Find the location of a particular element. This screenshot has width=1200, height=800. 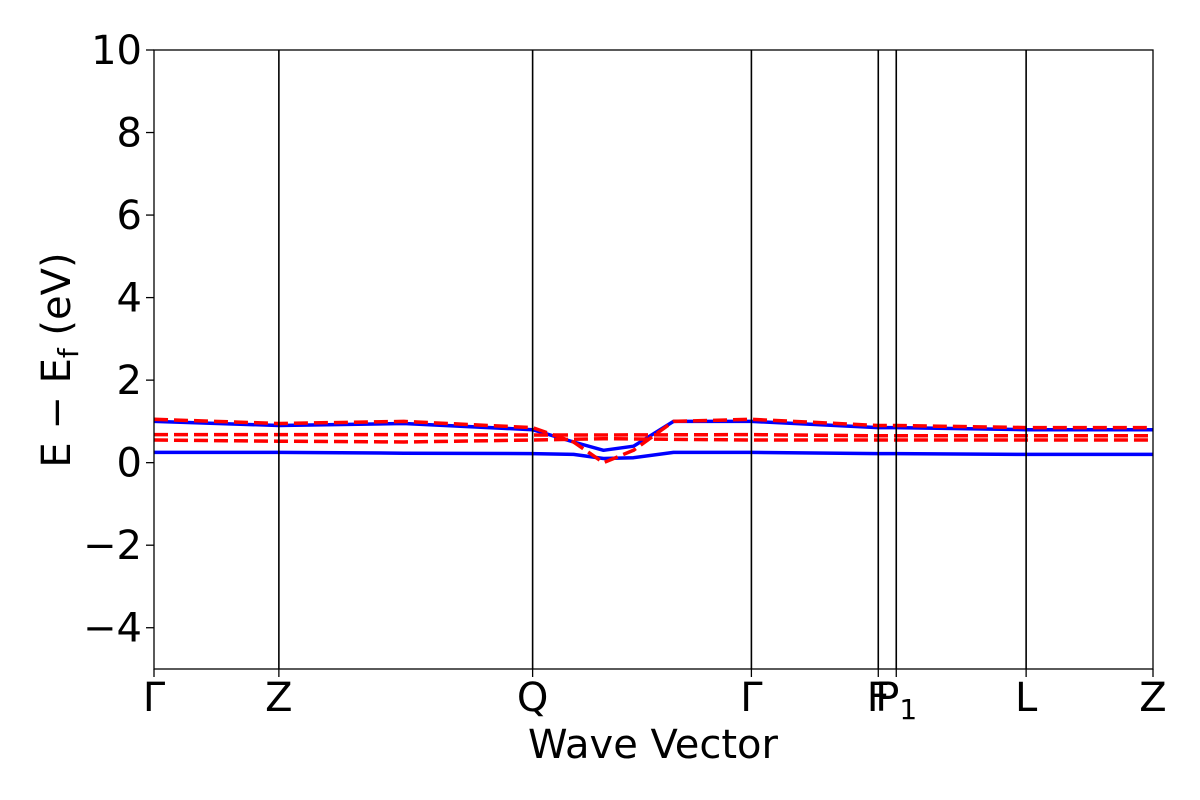

x-tick-label: Q is located at coordinates (532, 698).